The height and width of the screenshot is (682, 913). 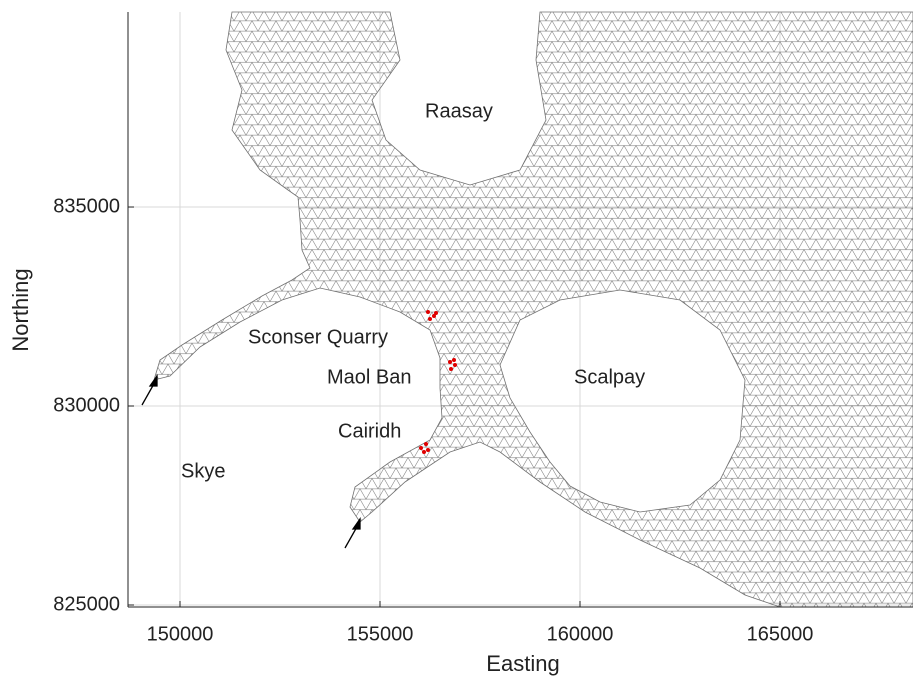 I want to click on arrows, so click(x=251, y=461).